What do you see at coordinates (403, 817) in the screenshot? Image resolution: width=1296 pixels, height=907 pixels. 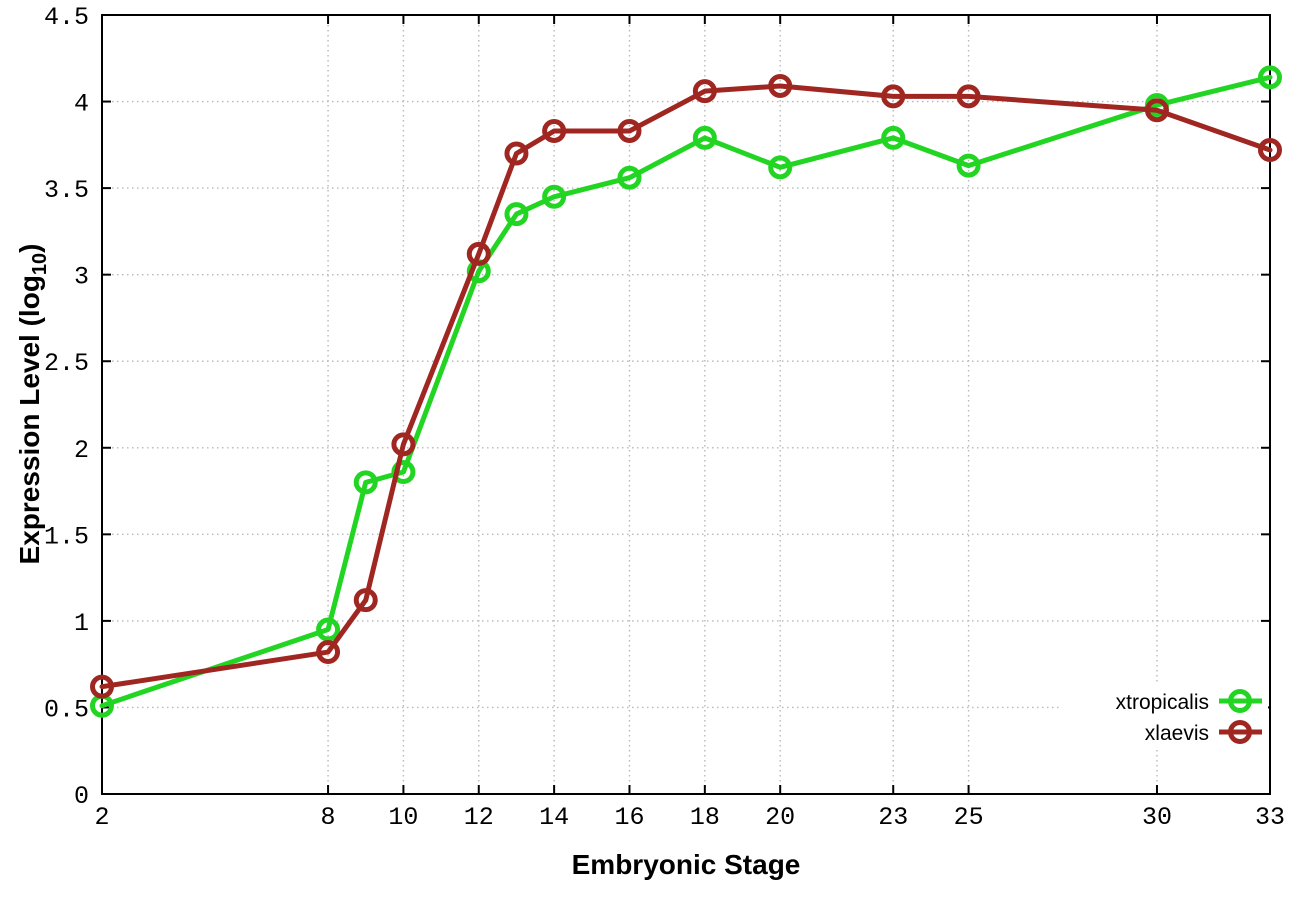 I see `x-tick-label: 10` at bounding box center [403, 817].